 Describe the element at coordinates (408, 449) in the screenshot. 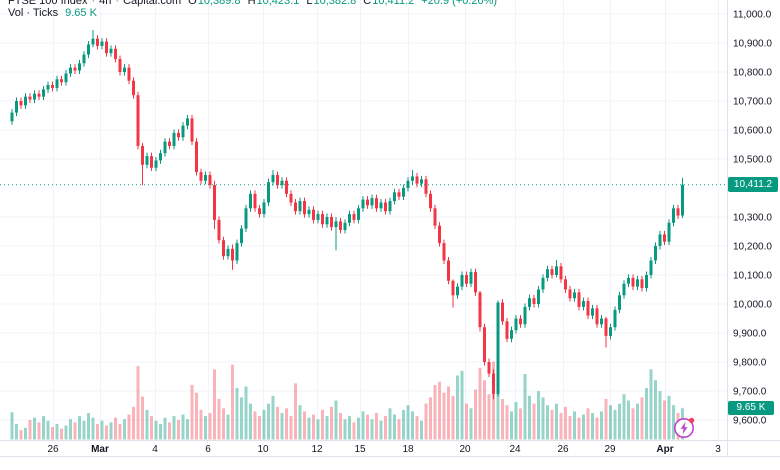

I see `svg-text: 18` at that location.